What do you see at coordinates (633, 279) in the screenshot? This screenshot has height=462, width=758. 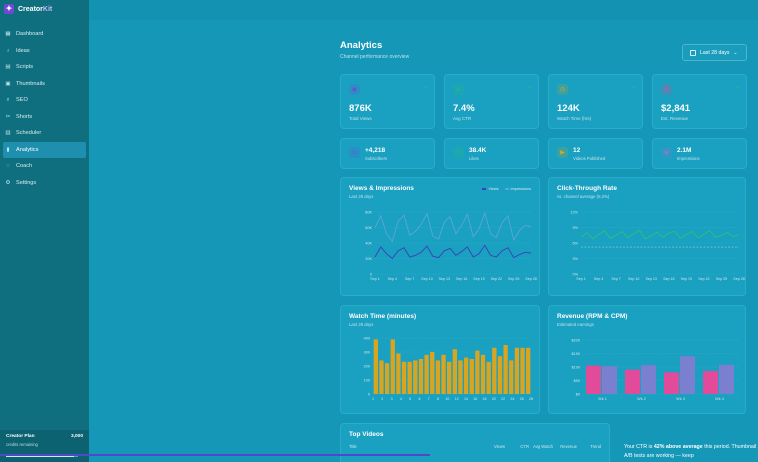 I see `x-tick-label: Sep 10` at bounding box center [633, 279].